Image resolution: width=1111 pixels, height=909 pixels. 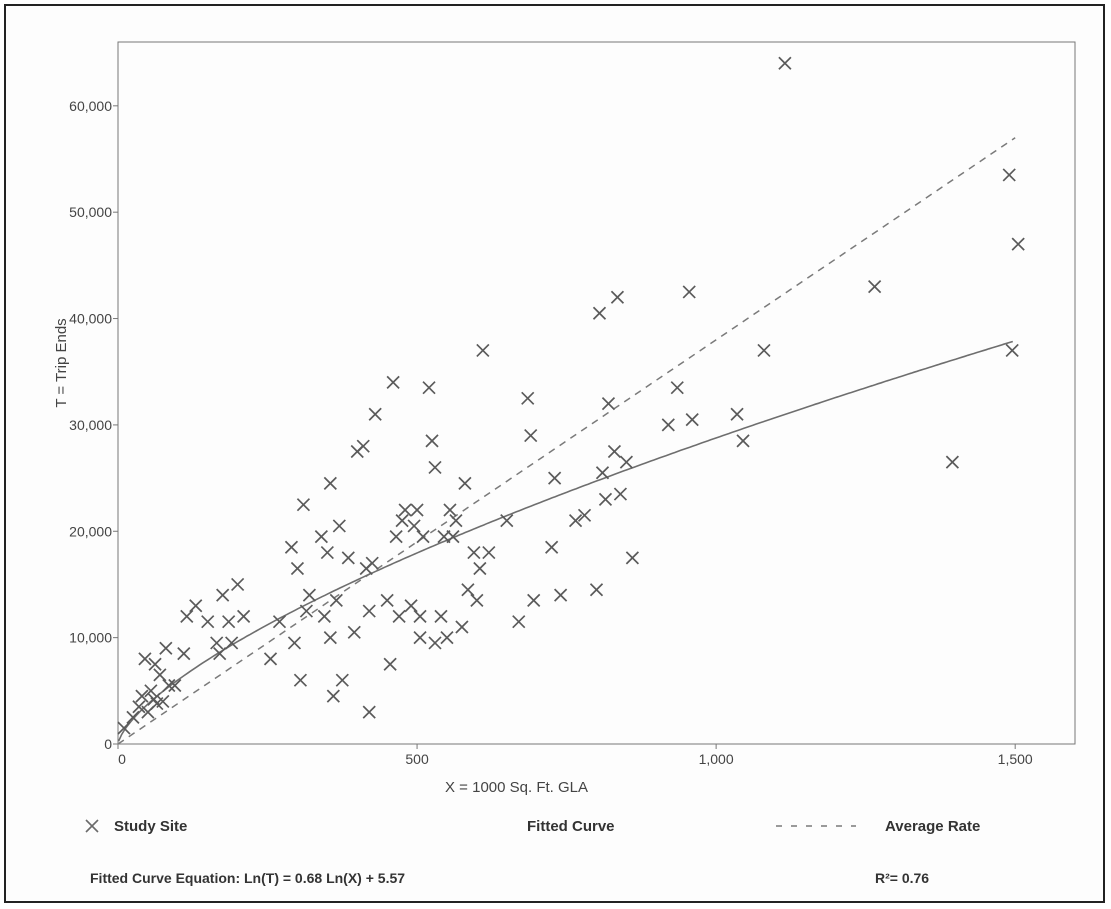 What do you see at coordinates (61, 362) in the screenshot?
I see `y-axis-label: T = Trip Ends` at bounding box center [61, 362].